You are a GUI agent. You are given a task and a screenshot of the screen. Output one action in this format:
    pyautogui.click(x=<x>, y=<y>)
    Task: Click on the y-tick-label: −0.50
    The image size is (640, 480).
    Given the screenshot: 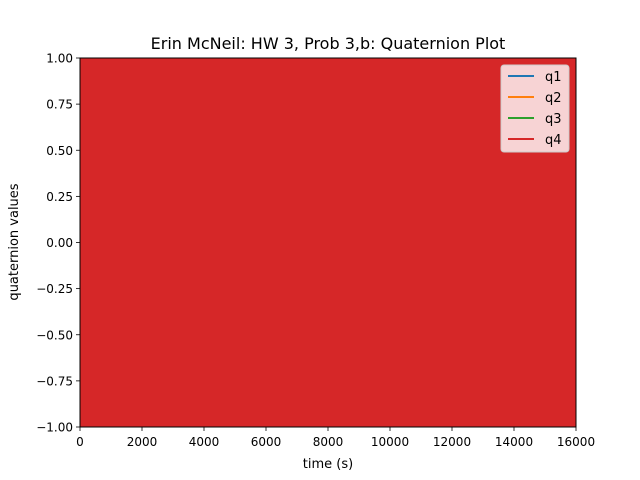 What is the action you would take?
    pyautogui.click(x=54, y=335)
    